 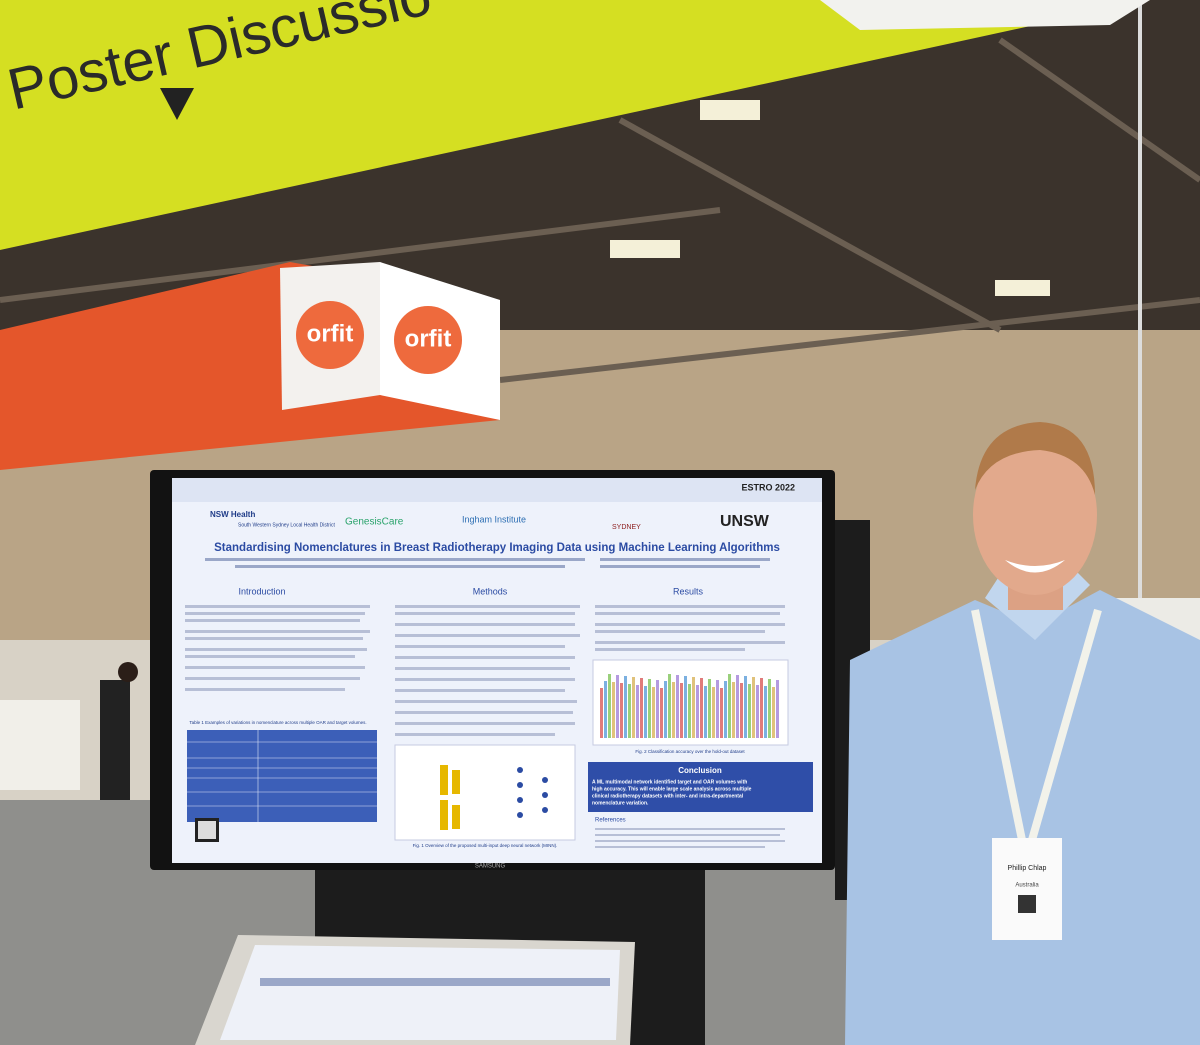 What do you see at coordinates (487, 563) in the screenshot?
I see `author-lines` at bounding box center [487, 563].